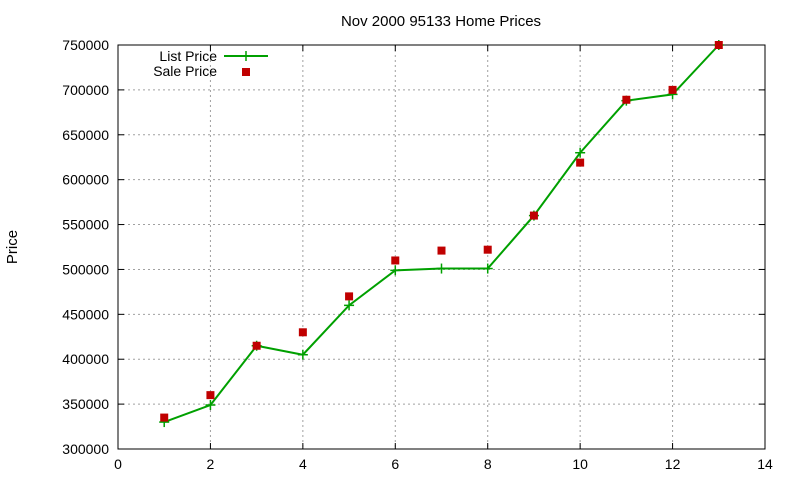  Describe the element at coordinates (85, 314) in the screenshot. I see `y-tick-label: 450000` at that location.